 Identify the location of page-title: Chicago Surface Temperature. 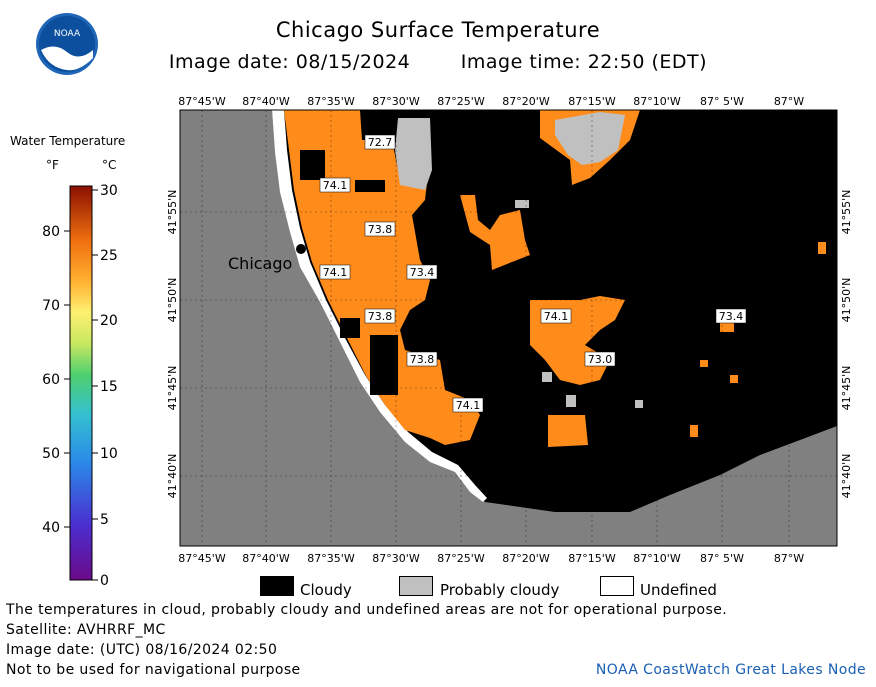
(438, 30).